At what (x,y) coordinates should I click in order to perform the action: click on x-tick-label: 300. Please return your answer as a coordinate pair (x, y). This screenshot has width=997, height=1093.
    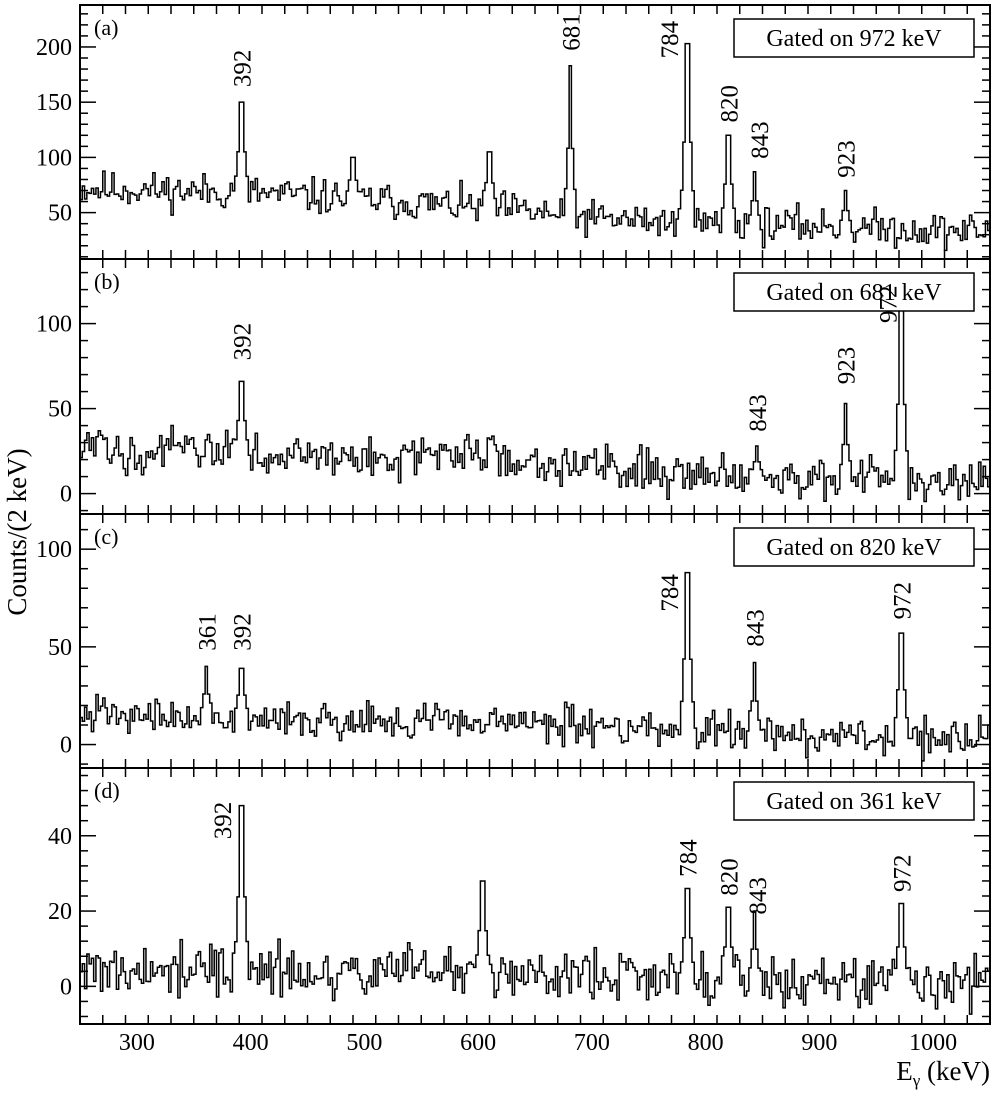
    Looking at the image, I should click on (137, 1043).